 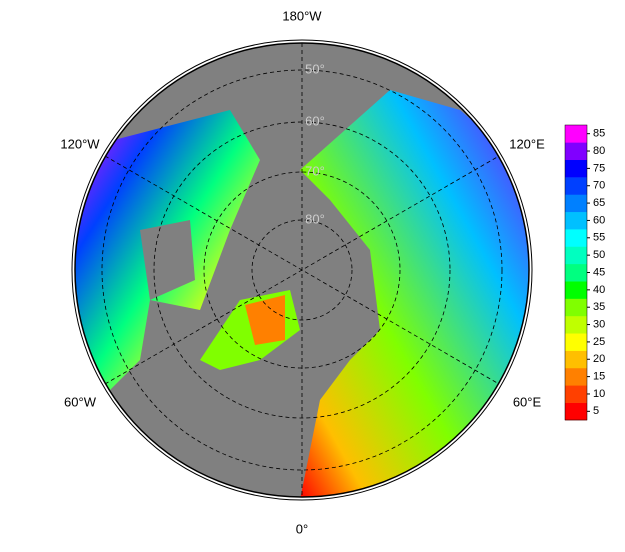 I want to click on longitude-label: 180°W, so click(x=302, y=15).